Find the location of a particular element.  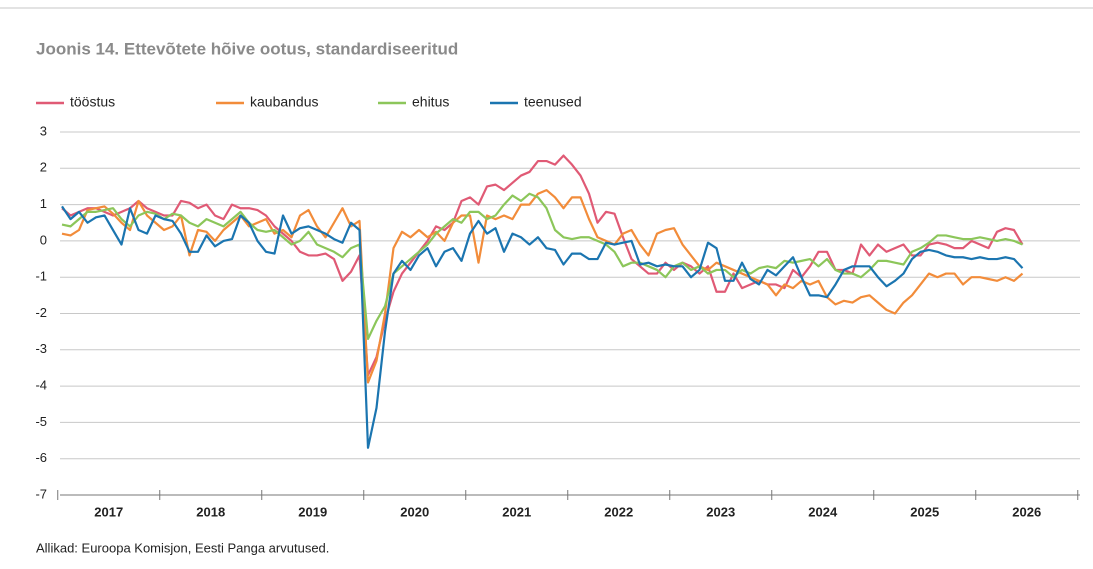

y-tick-label: 3 is located at coordinates (43, 130).